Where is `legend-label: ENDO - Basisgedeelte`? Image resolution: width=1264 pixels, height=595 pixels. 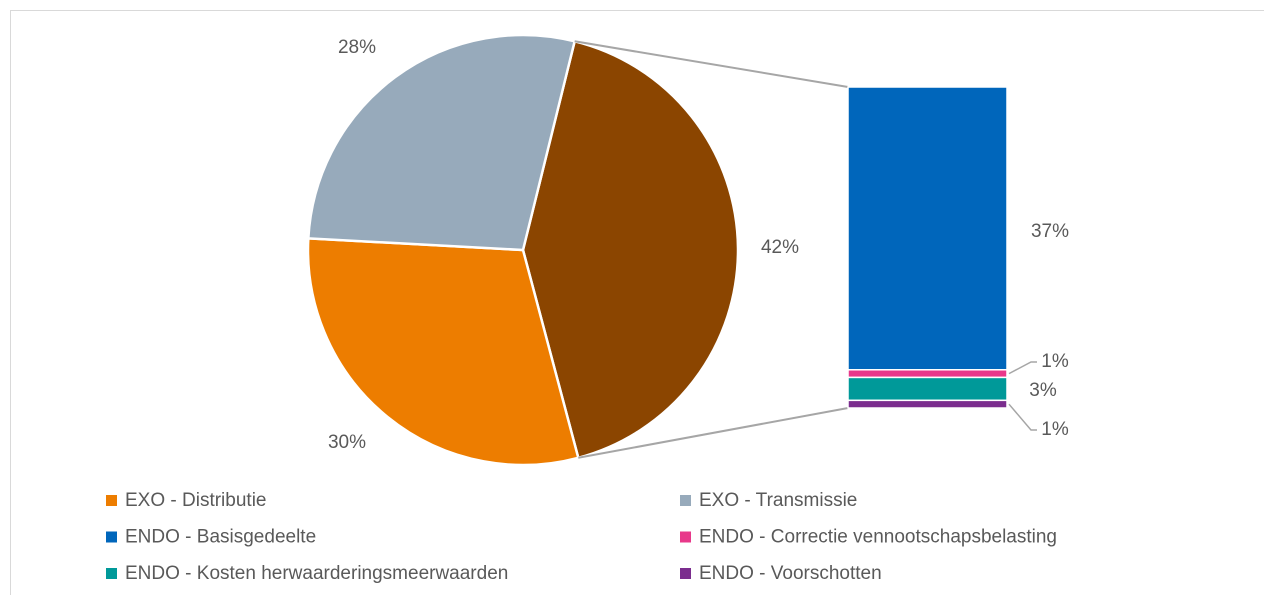 legend-label: ENDO - Basisgedeelte is located at coordinates (220, 537).